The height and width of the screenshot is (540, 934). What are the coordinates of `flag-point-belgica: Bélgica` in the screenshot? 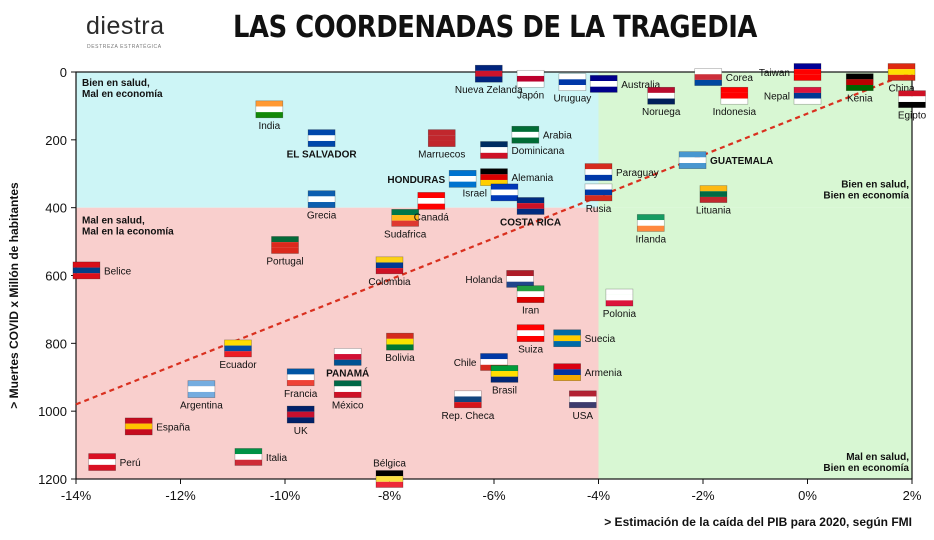 It's located at (389, 473).